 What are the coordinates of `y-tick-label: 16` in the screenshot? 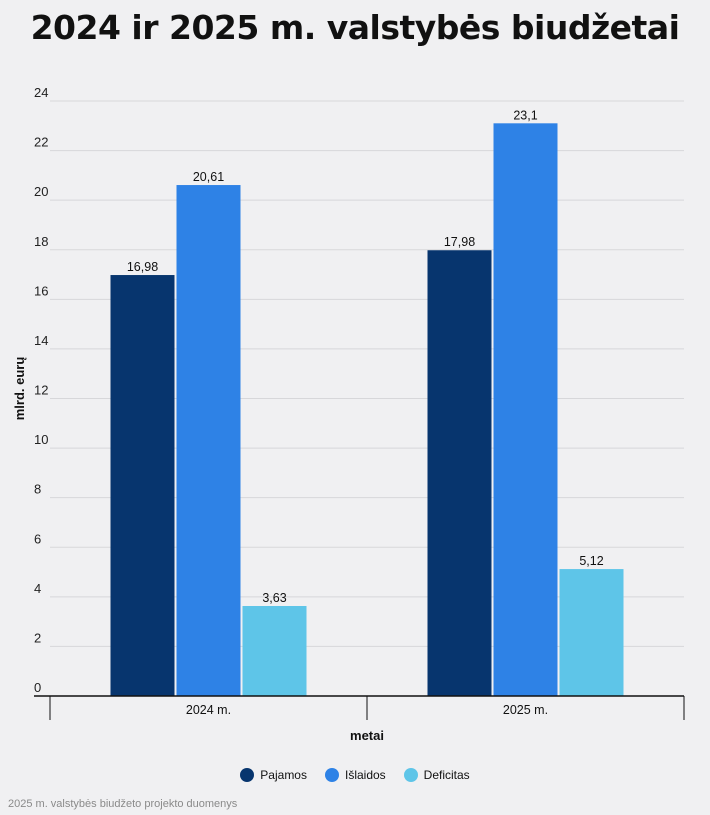 It's located at (41, 290).